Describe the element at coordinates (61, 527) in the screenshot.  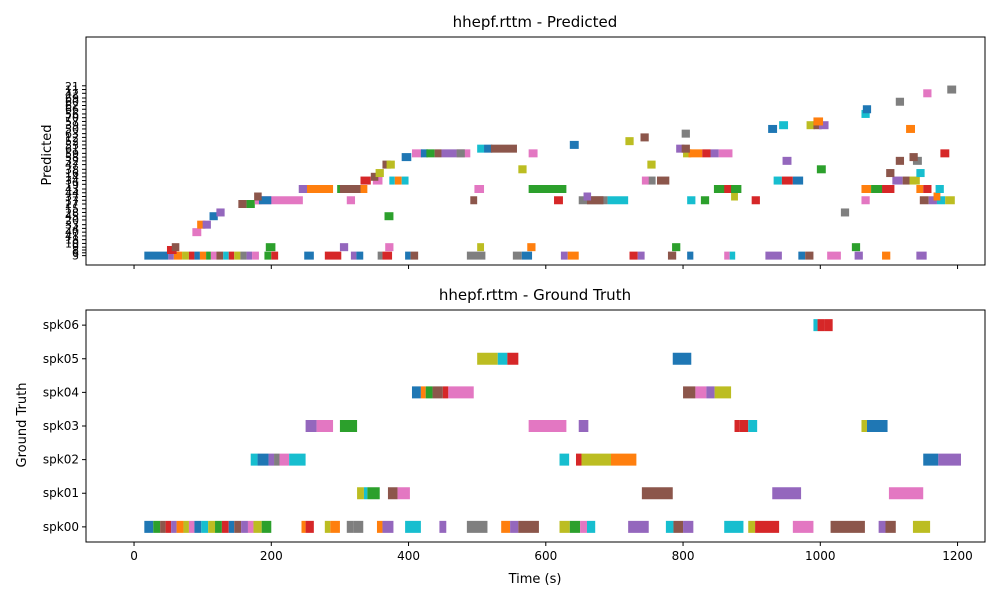
I see `ground-truth-ytick-label: spk00` at that location.